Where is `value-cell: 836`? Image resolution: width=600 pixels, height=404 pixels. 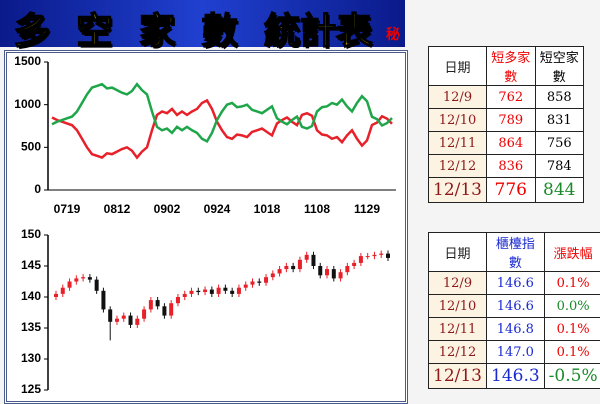
value-cell: 836 is located at coordinates (511, 166).